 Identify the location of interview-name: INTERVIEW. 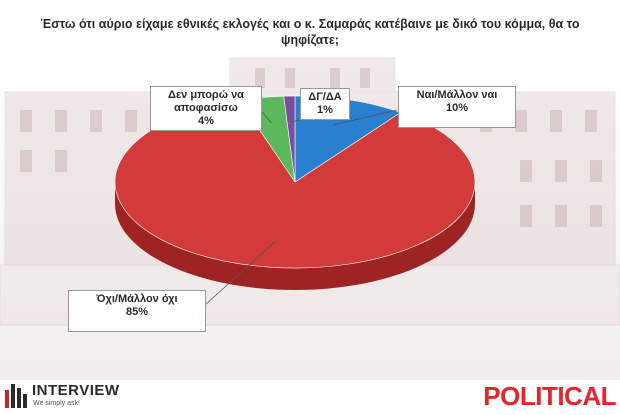
(76, 390).